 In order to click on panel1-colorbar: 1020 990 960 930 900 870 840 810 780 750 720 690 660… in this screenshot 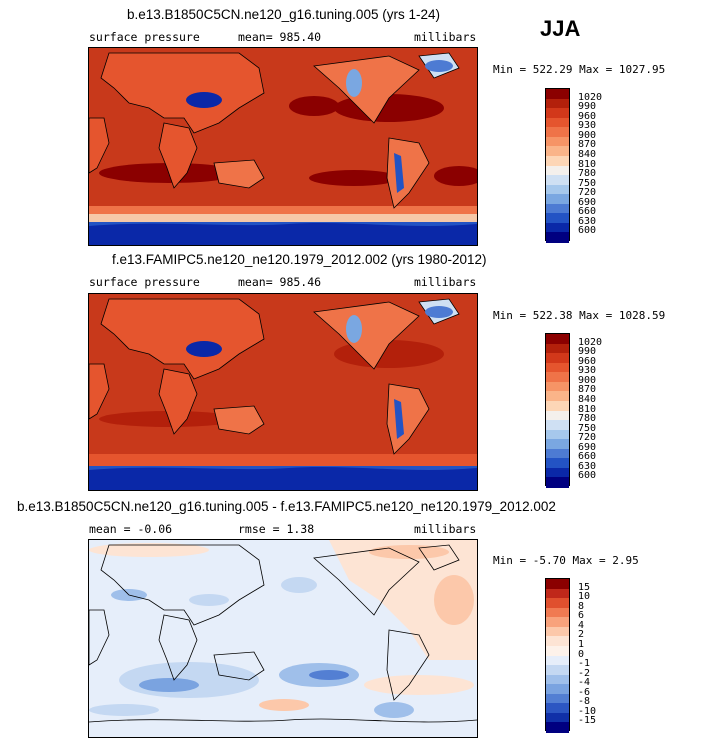, I will do `click(585, 165)`.